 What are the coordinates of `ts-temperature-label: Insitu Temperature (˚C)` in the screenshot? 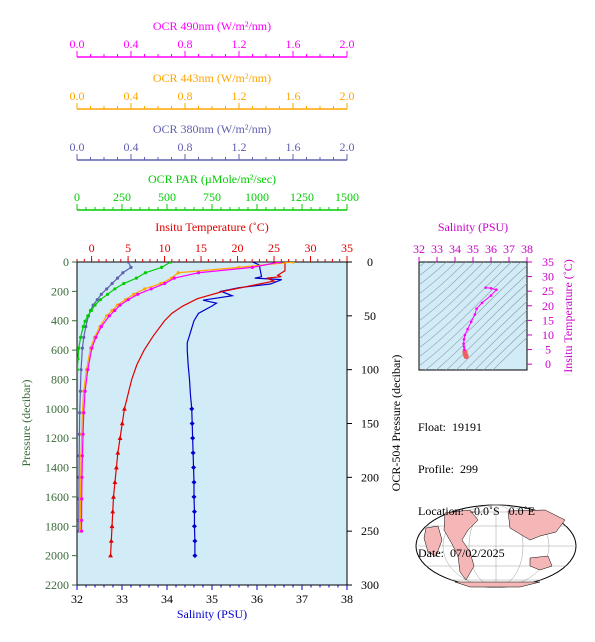 It's located at (568, 316).